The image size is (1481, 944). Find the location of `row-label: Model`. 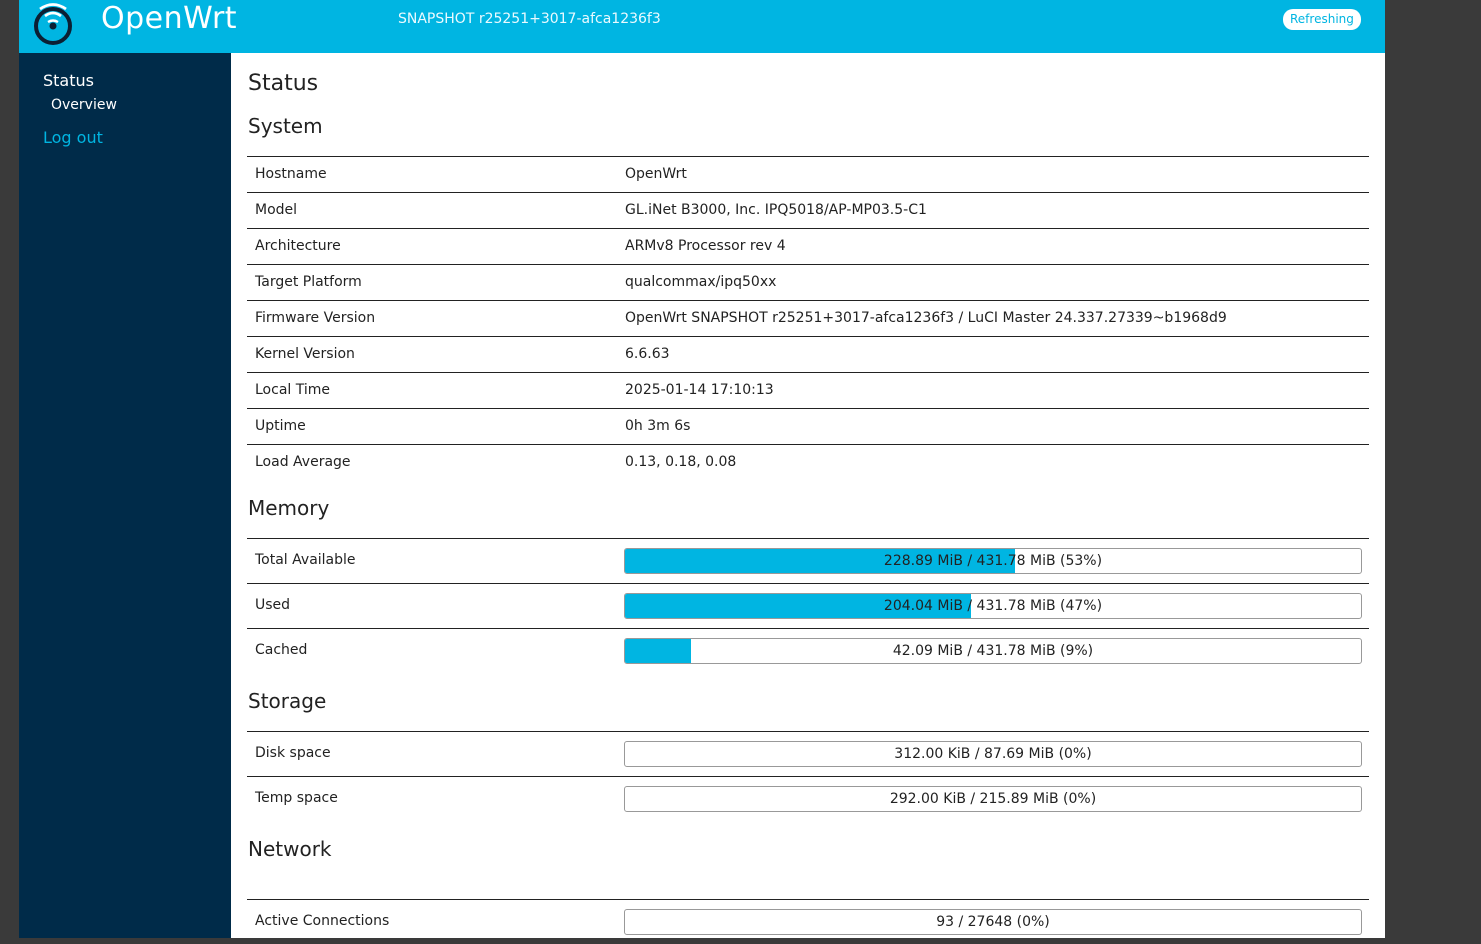

row-label: Model is located at coordinates (276, 210).